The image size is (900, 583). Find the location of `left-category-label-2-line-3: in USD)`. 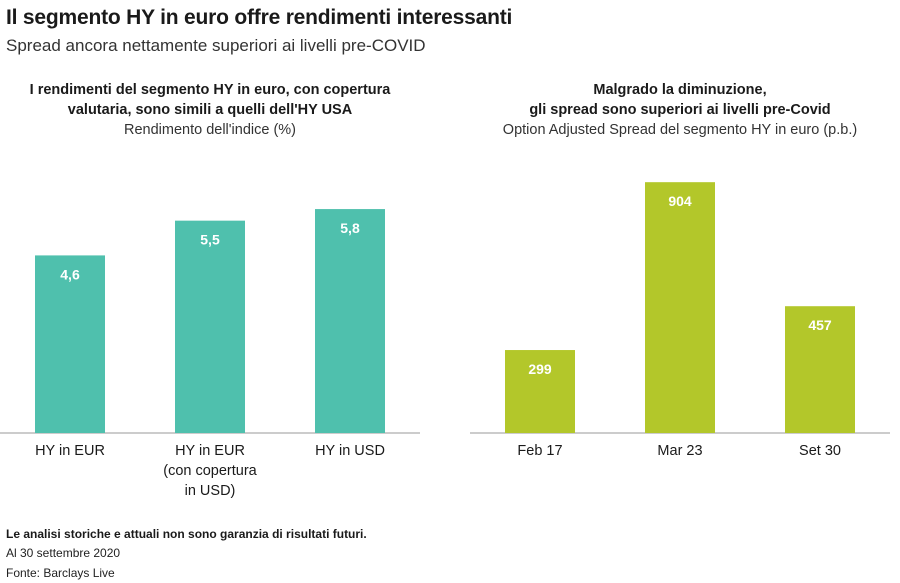

left-category-label-2-line-3: in USD) is located at coordinates (210, 491).